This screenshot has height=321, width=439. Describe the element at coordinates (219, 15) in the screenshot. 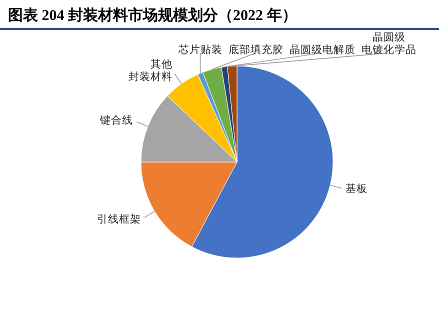

I see `chart-title: 图表 204 封装材料市场规模划分（2022 年）` at that location.